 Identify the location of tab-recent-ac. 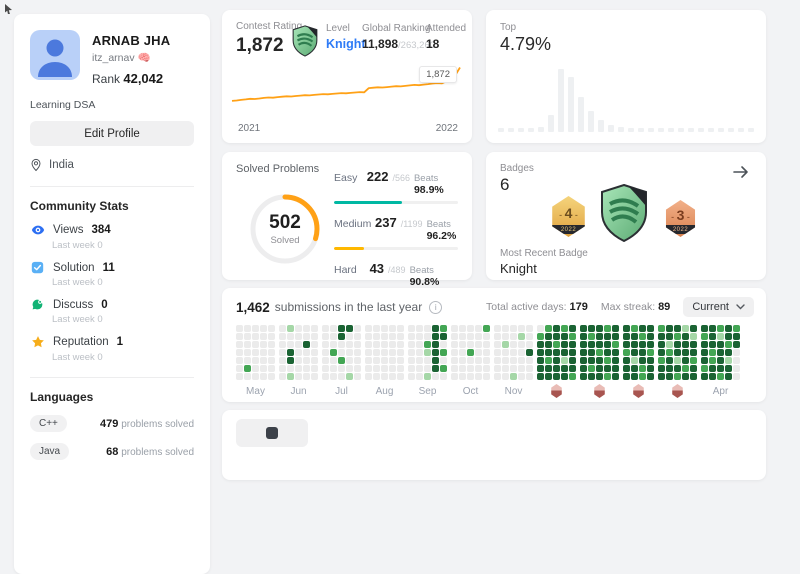
(272, 433).